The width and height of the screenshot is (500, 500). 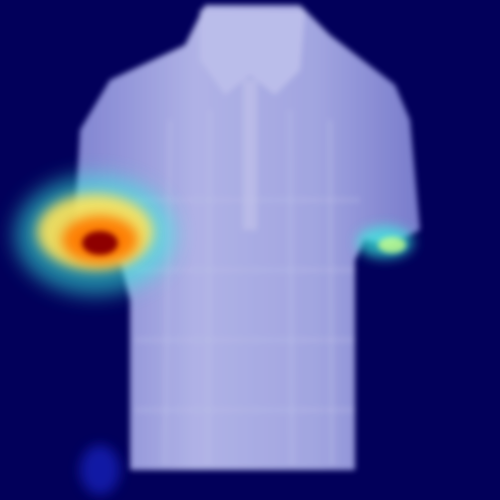 I want to click on heat-spot-right-cuff, so click(x=385, y=242).